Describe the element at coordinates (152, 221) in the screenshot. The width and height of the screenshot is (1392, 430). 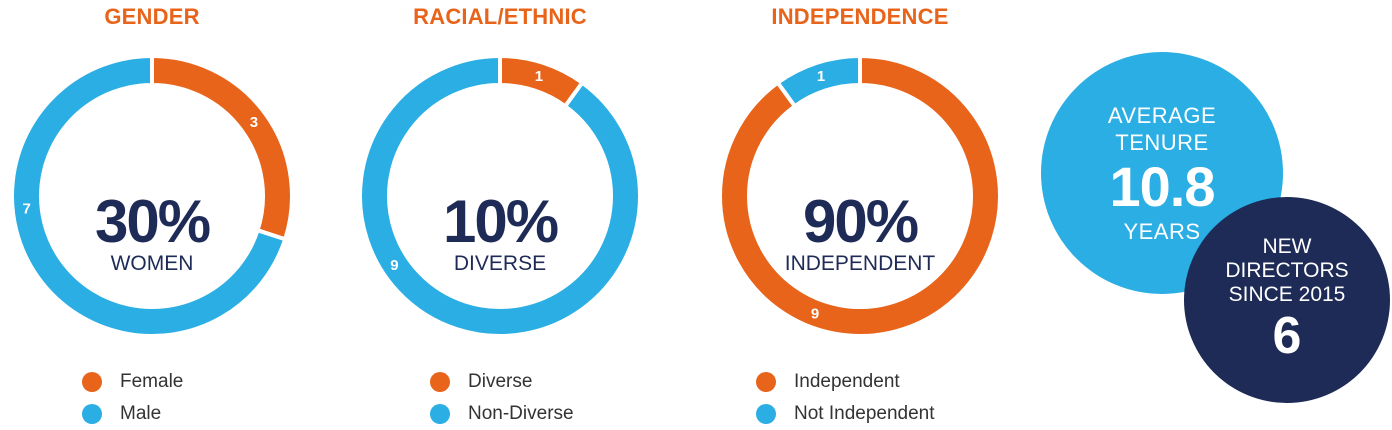
I see `center-percentage: 30%` at that location.